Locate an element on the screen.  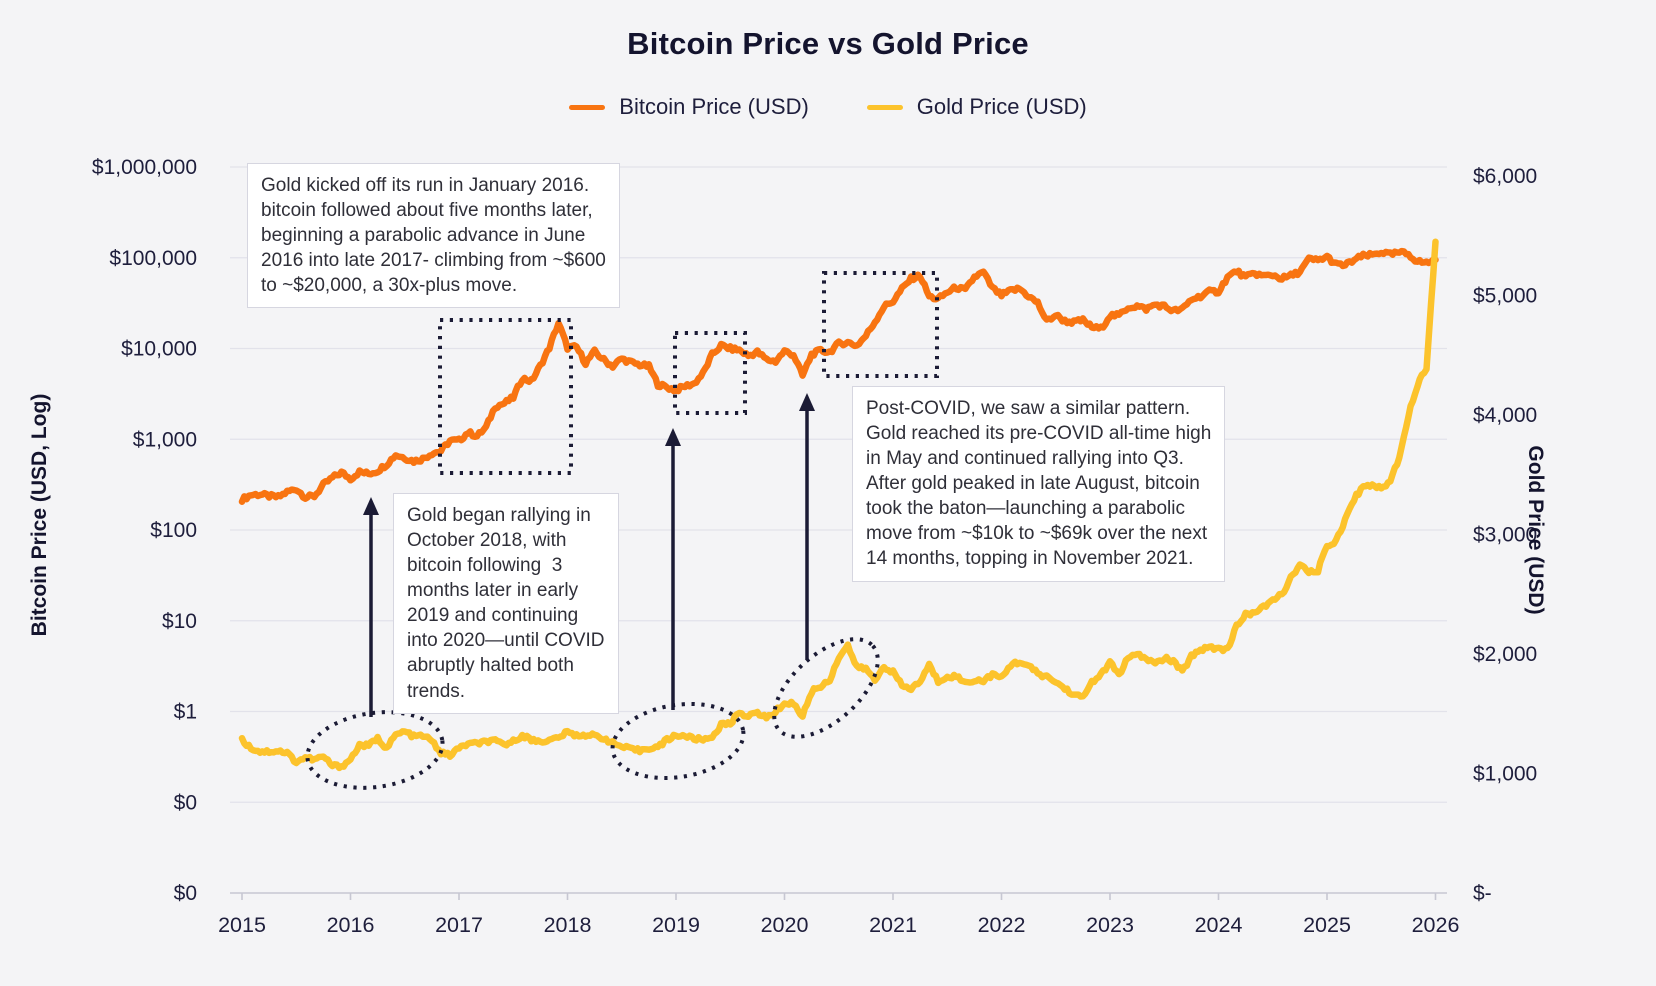
gold-legend-label: Gold Price (USD) is located at coordinates (1001, 106).